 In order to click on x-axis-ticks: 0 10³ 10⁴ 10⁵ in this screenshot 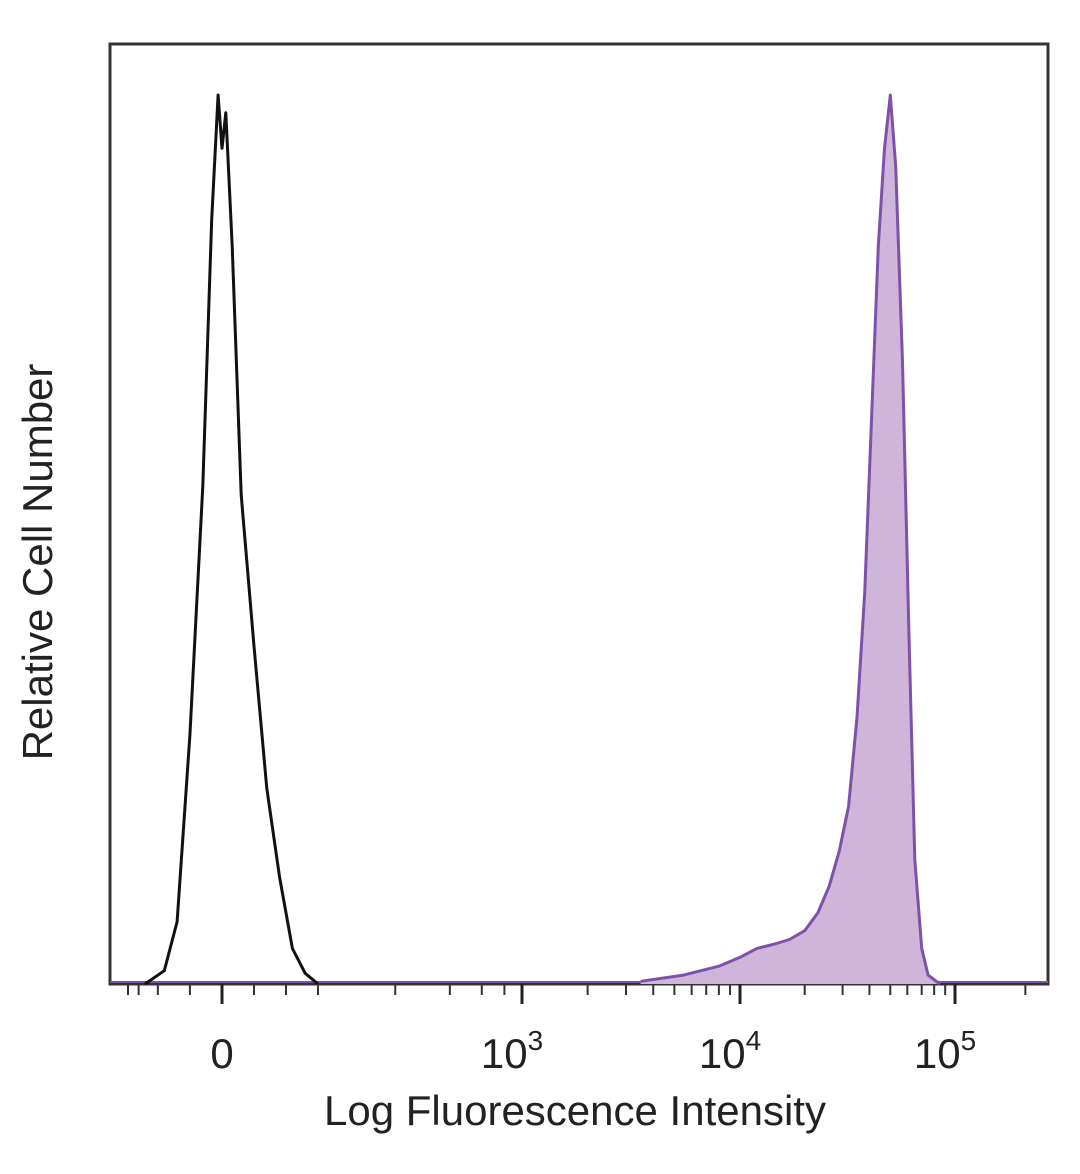, I will do `click(577, 1030)`.